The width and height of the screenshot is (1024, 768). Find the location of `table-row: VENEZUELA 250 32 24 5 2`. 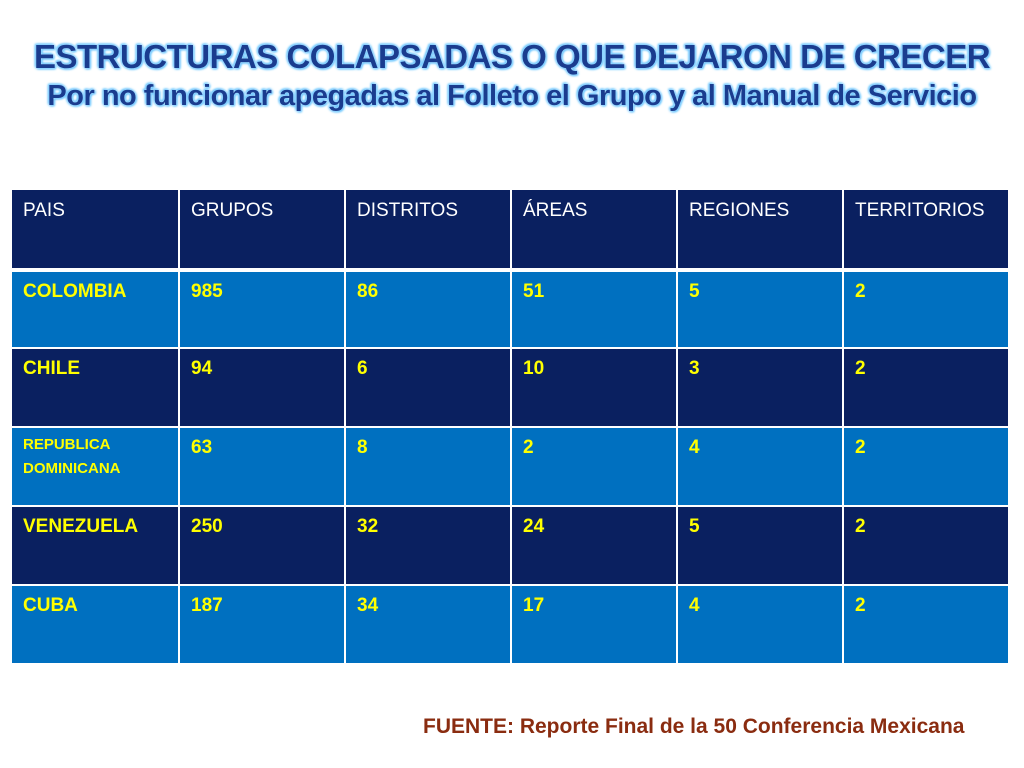

table-row: VENEZUELA 250 32 24 5 2 is located at coordinates (510, 544).